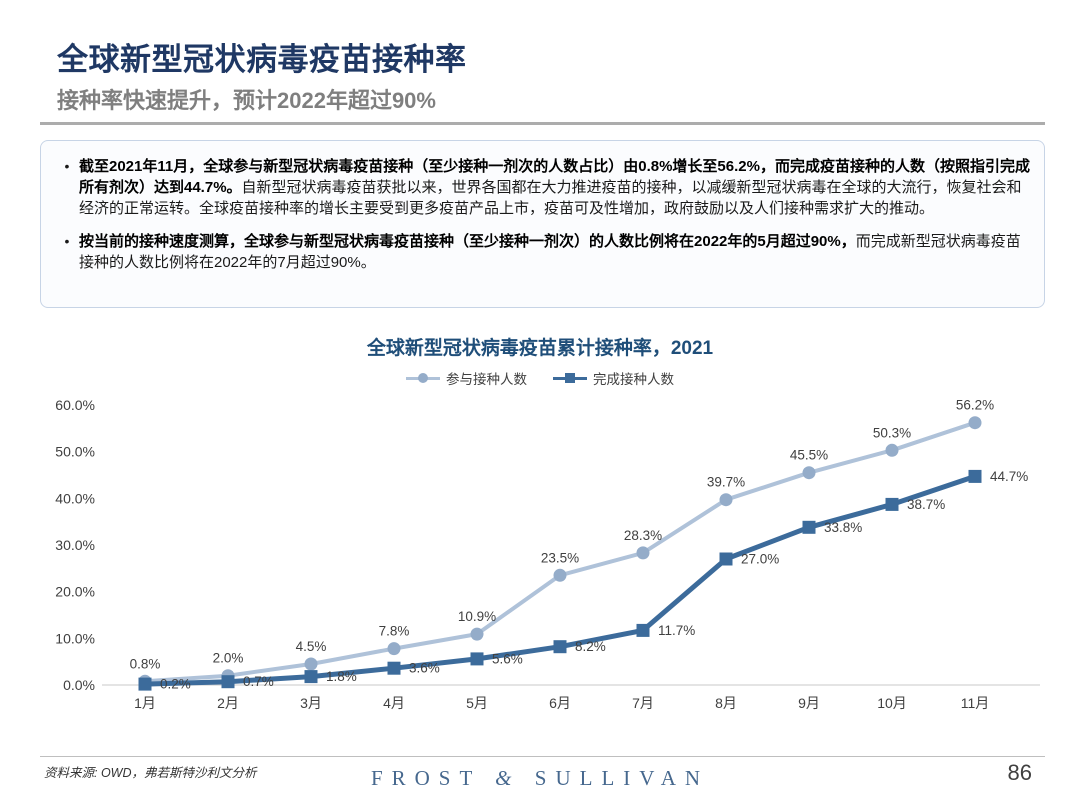  I want to click on legend-circle-marker-icon, so click(423, 378).